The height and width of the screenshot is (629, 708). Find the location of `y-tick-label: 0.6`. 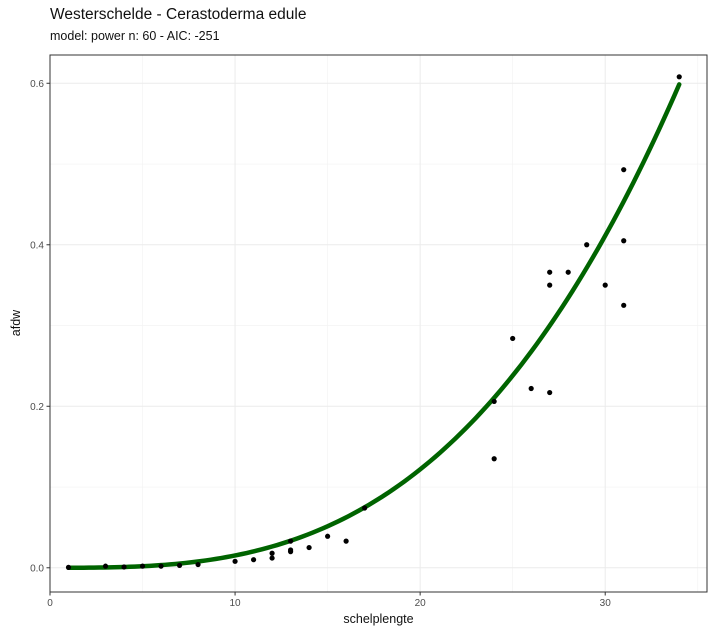

y-tick-label: 0.6 is located at coordinates (37, 84).